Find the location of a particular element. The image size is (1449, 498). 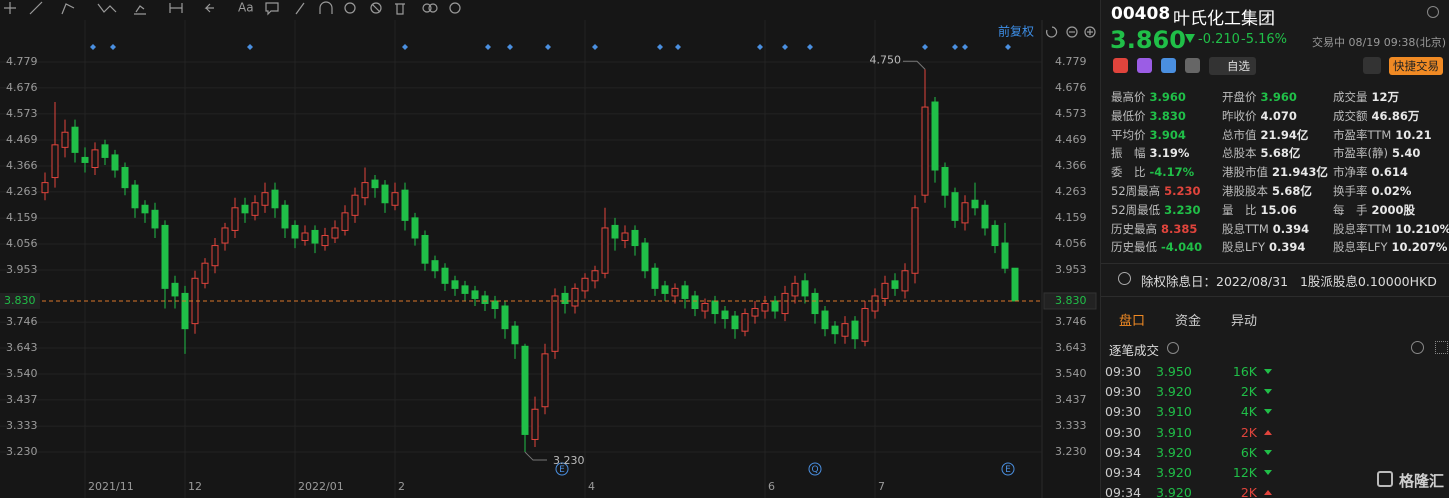

tab: 异动 is located at coordinates (1244, 321).